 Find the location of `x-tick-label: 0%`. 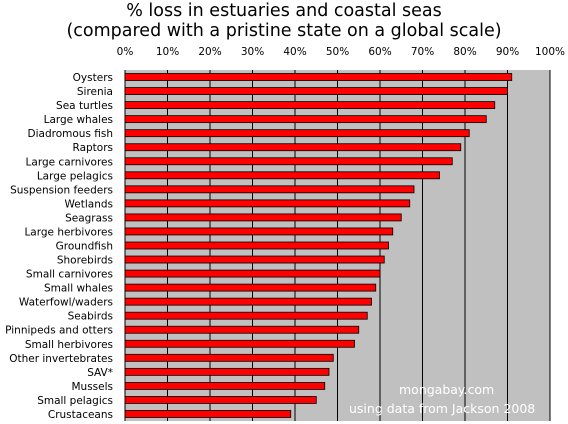

x-tick-label: 0% is located at coordinates (125, 52).